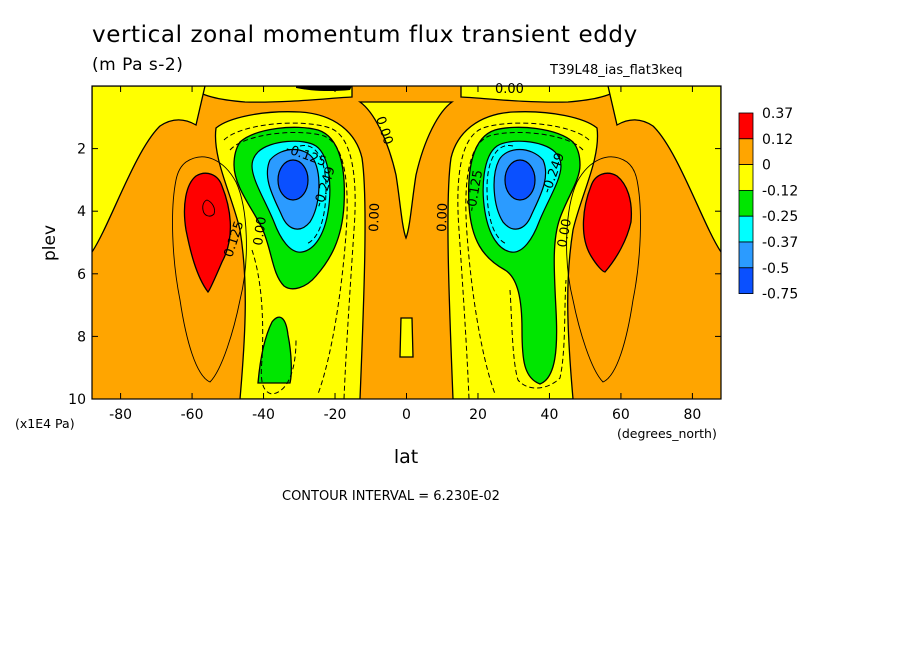  I want to click on y-tick-label: 4, so click(81, 212).